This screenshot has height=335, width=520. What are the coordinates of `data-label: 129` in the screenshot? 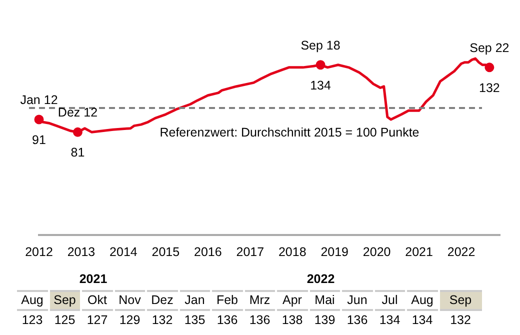 It's located at (130, 320).